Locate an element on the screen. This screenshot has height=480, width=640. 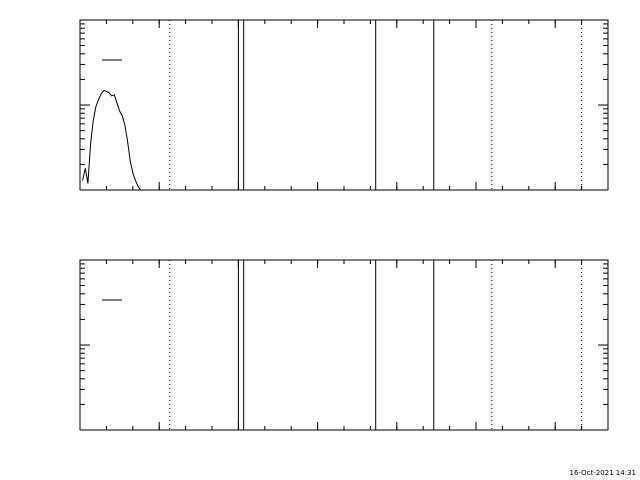
series-line is located at coordinates (112, 140).